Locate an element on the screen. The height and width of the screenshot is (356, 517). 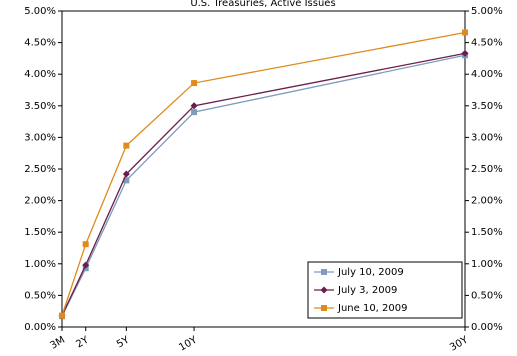
legend: July 10, 2009 July 3, 2009 June 10, 2009 is located at coordinates (385, 290).